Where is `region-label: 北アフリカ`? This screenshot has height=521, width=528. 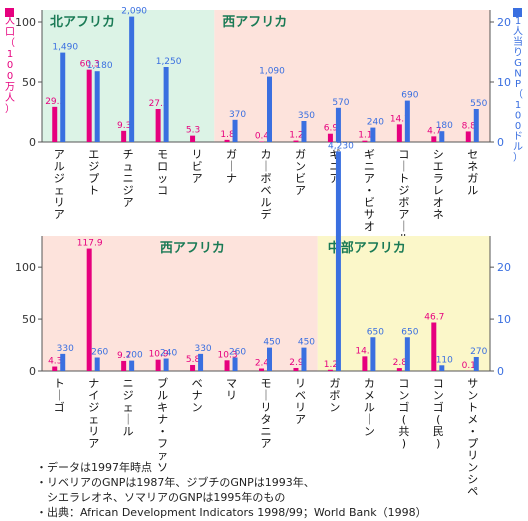
region-label: 北アフリカ is located at coordinates (82, 22).